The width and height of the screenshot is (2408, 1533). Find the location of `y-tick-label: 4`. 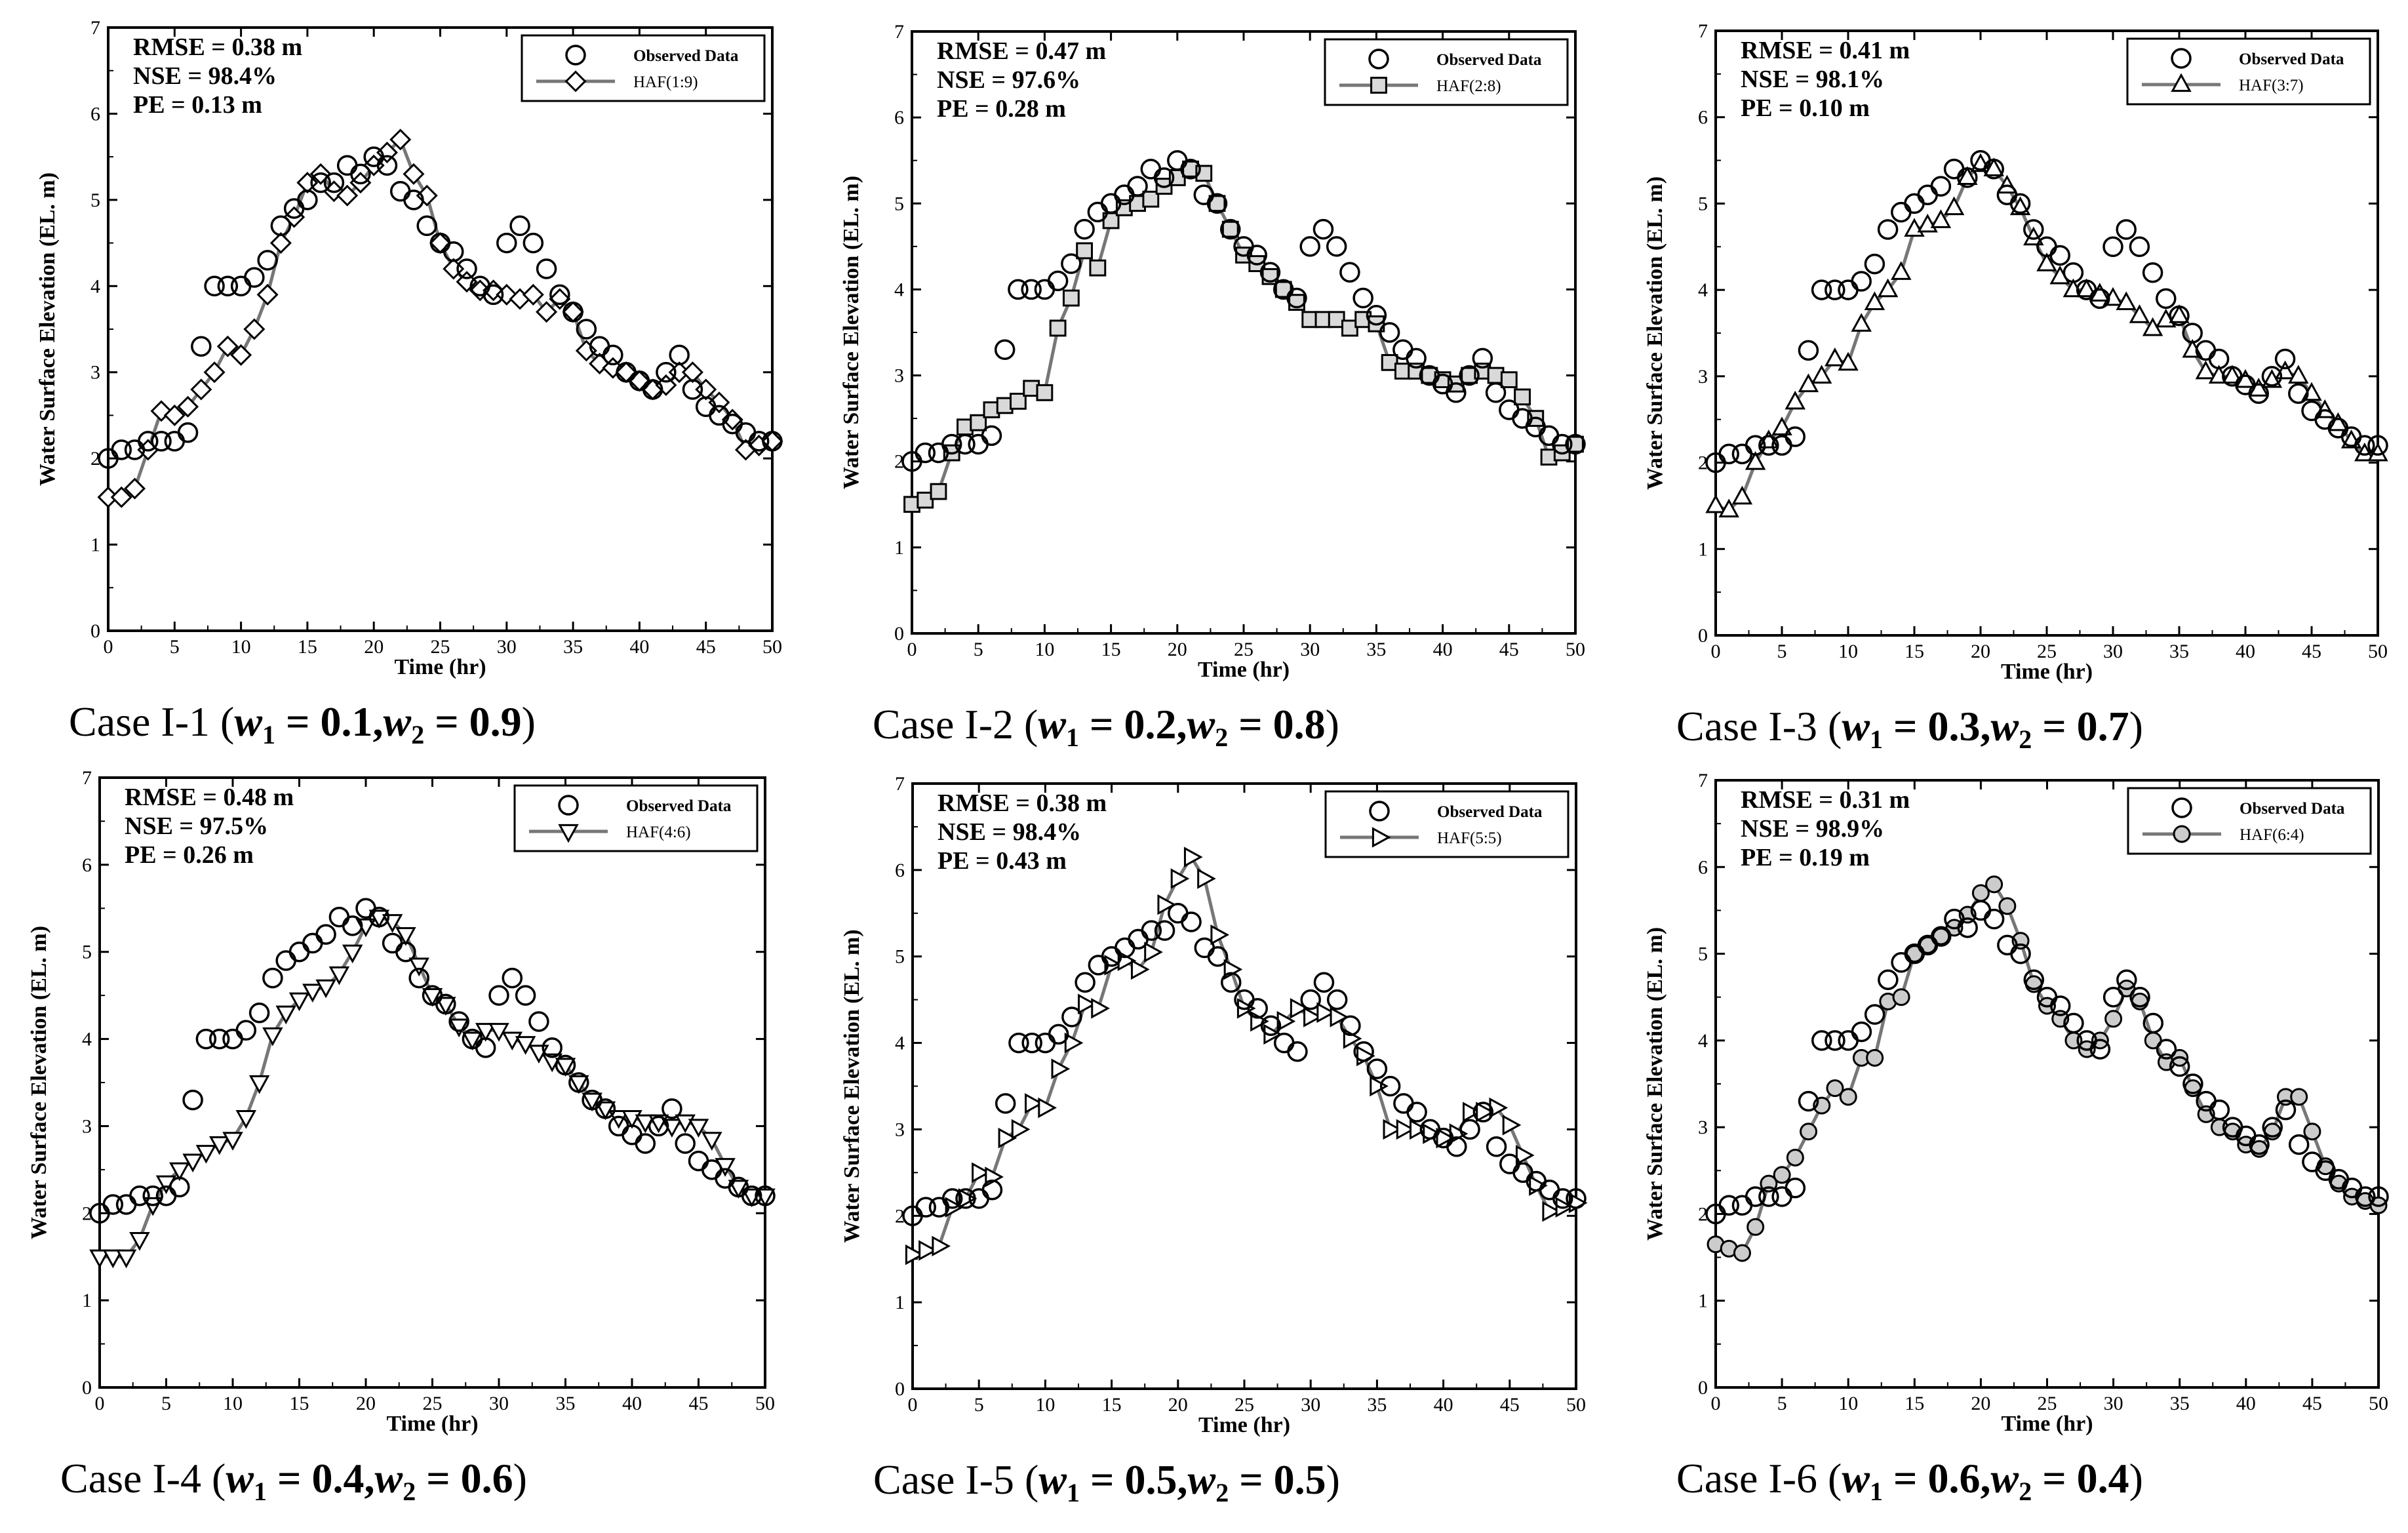

y-tick-label: 4 is located at coordinates (1703, 290).